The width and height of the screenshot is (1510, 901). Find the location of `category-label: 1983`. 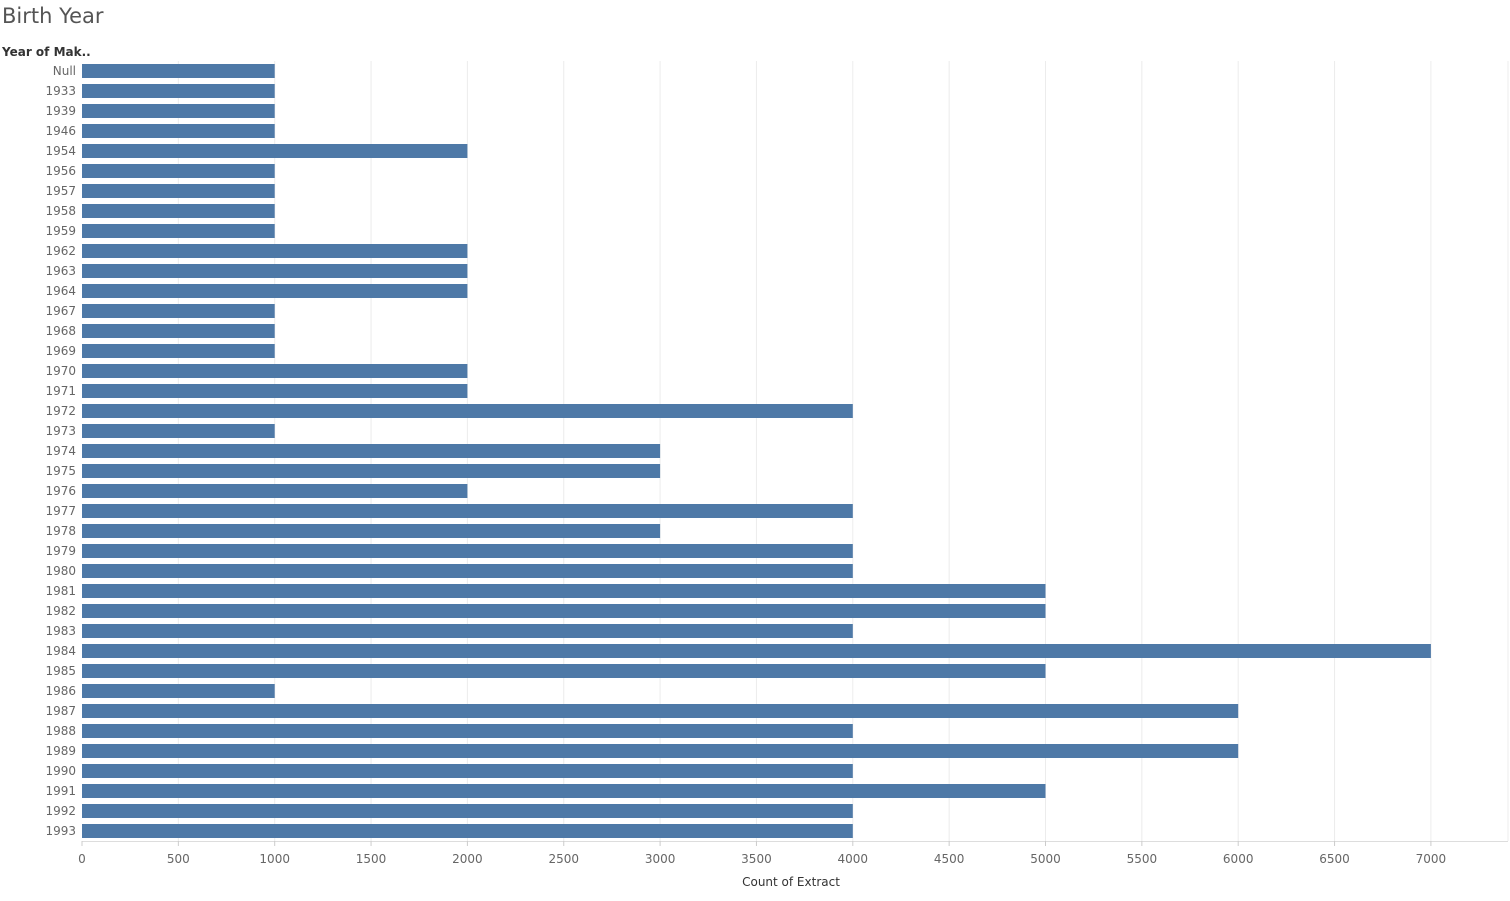

category-label: 1983 is located at coordinates (60, 631).